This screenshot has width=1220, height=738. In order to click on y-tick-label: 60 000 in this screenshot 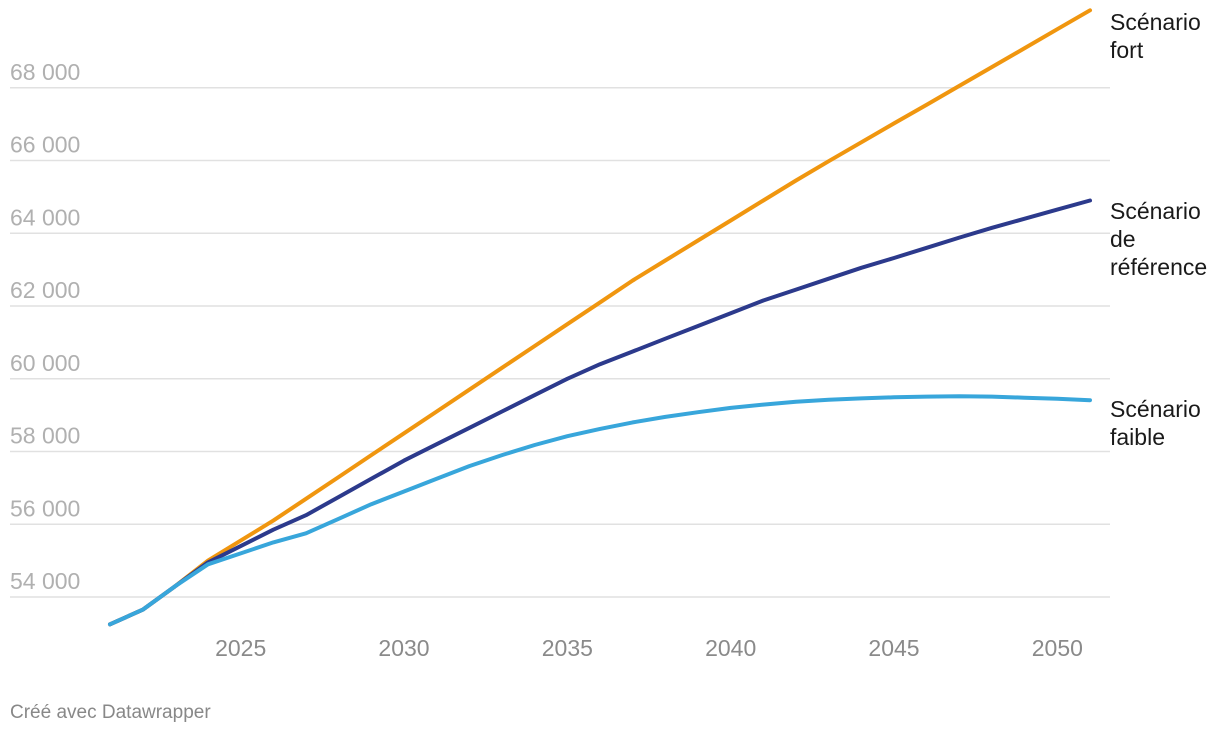, I will do `click(45, 363)`.